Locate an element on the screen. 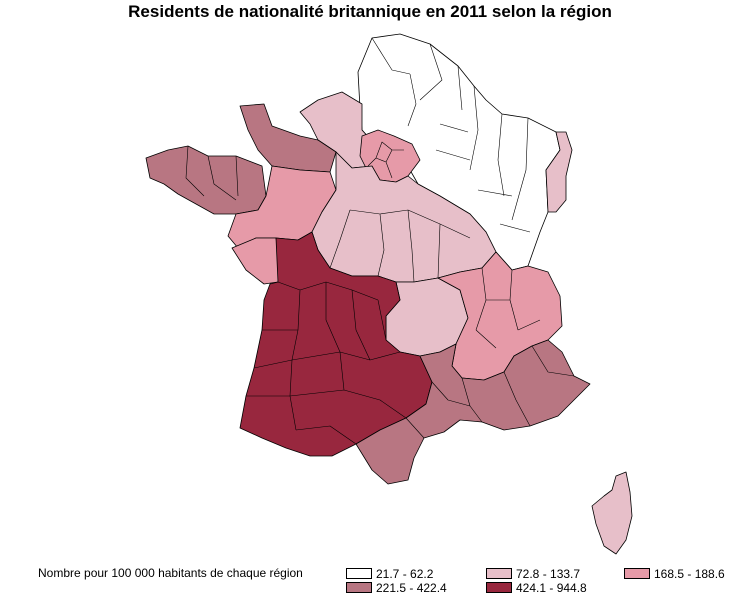  legend-item-class-5: 424.1 - 944.8 is located at coordinates (536, 587).